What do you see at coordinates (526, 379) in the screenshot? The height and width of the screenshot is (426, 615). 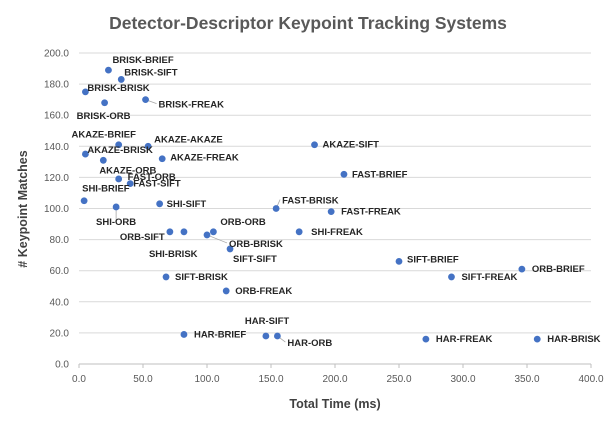 I see `x-tick-label: 350.0` at bounding box center [526, 379].